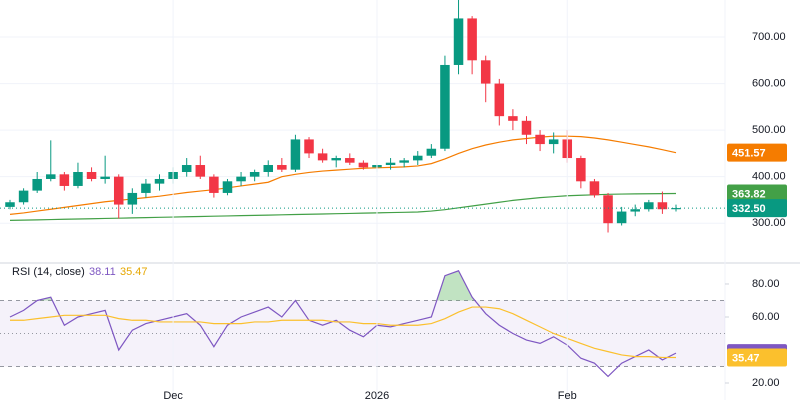  What do you see at coordinates (173, 395) in the screenshot?
I see `x-tick-label: Dec` at bounding box center [173, 395].